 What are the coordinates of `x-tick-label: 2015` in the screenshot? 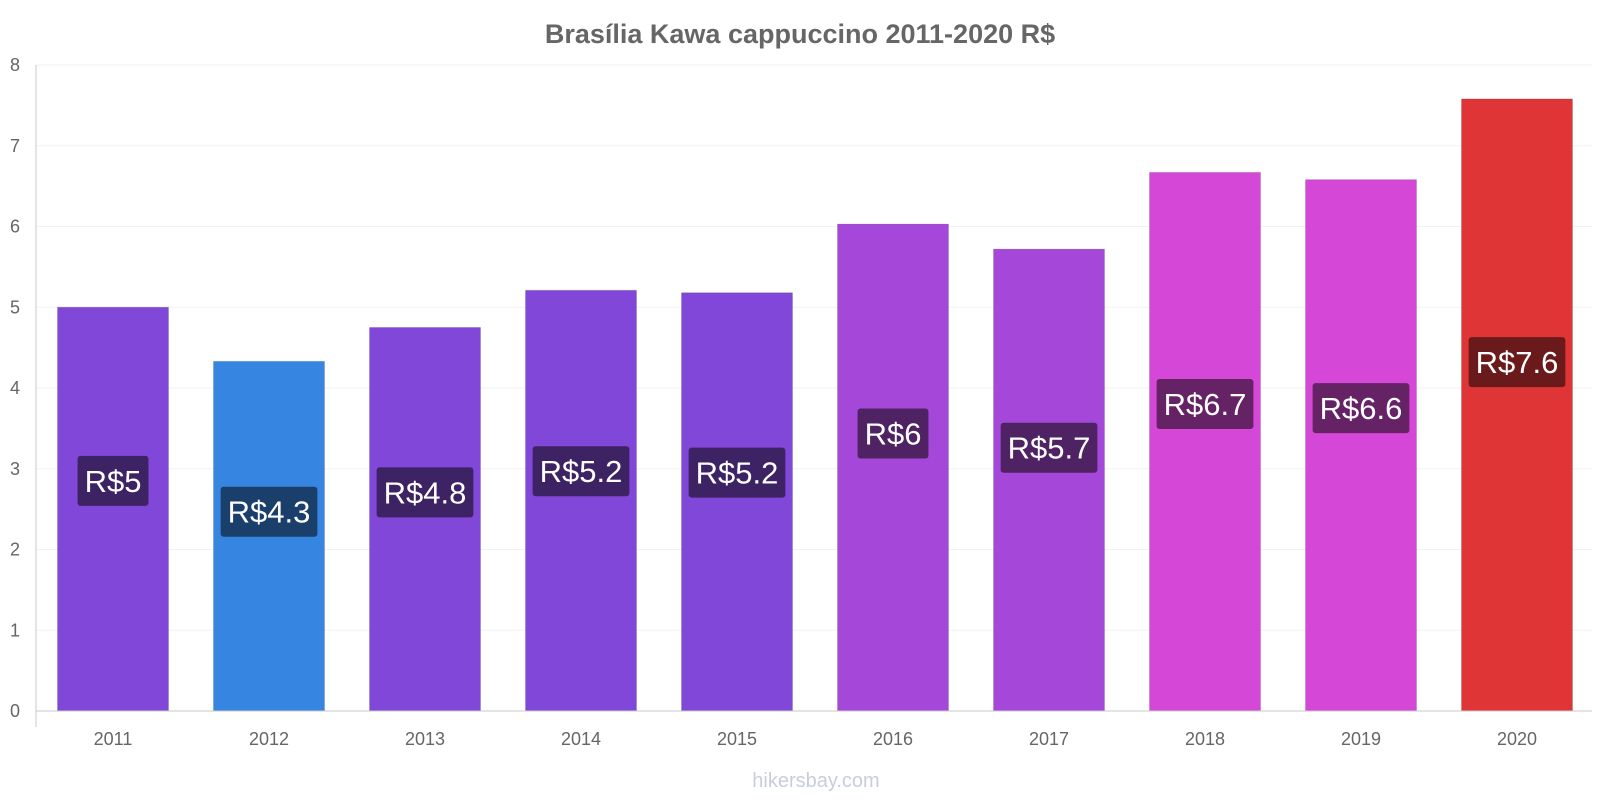 It's located at (737, 739).